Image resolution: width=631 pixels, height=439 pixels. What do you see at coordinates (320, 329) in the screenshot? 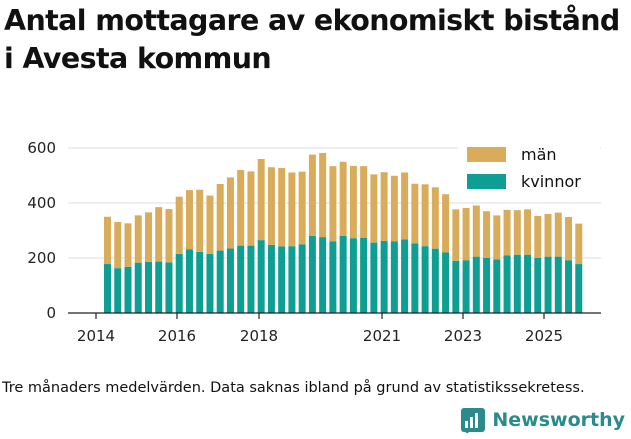
I see `x-axis-ticks: 2014 2016 2018 2021 2023 2025` at bounding box center [320, 329].